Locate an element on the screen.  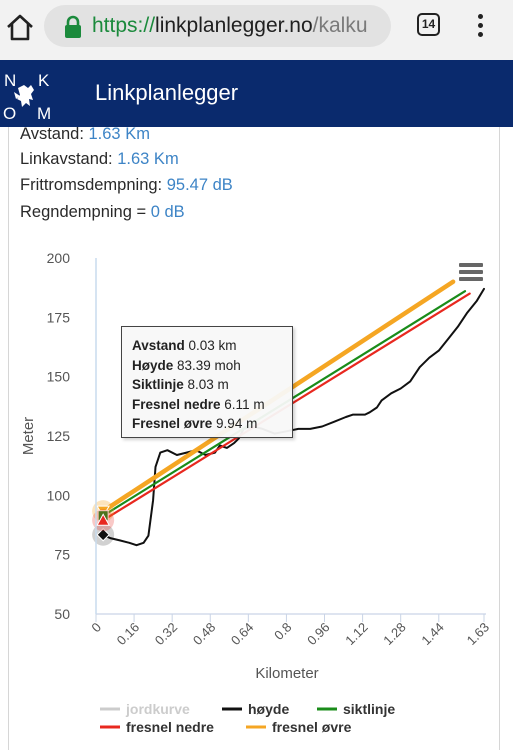
legend-item-fresnel-nedre: fresnel nedre is located at coordinates (157, 727).